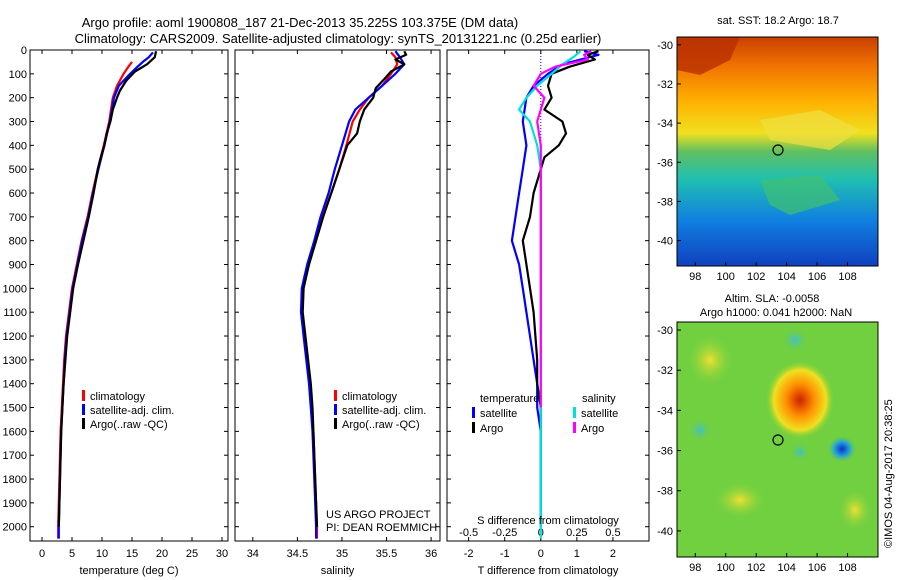  I want to click on xtick-label: -1, so click(505, 554).